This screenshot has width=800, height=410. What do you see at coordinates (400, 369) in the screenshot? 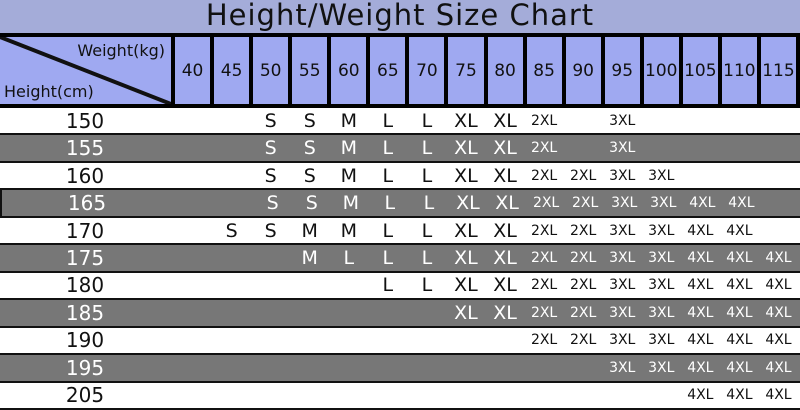
I see `table-row: 195 3XL 3XL 4XL 4XL 4XL` at bounding box center [400, 369].